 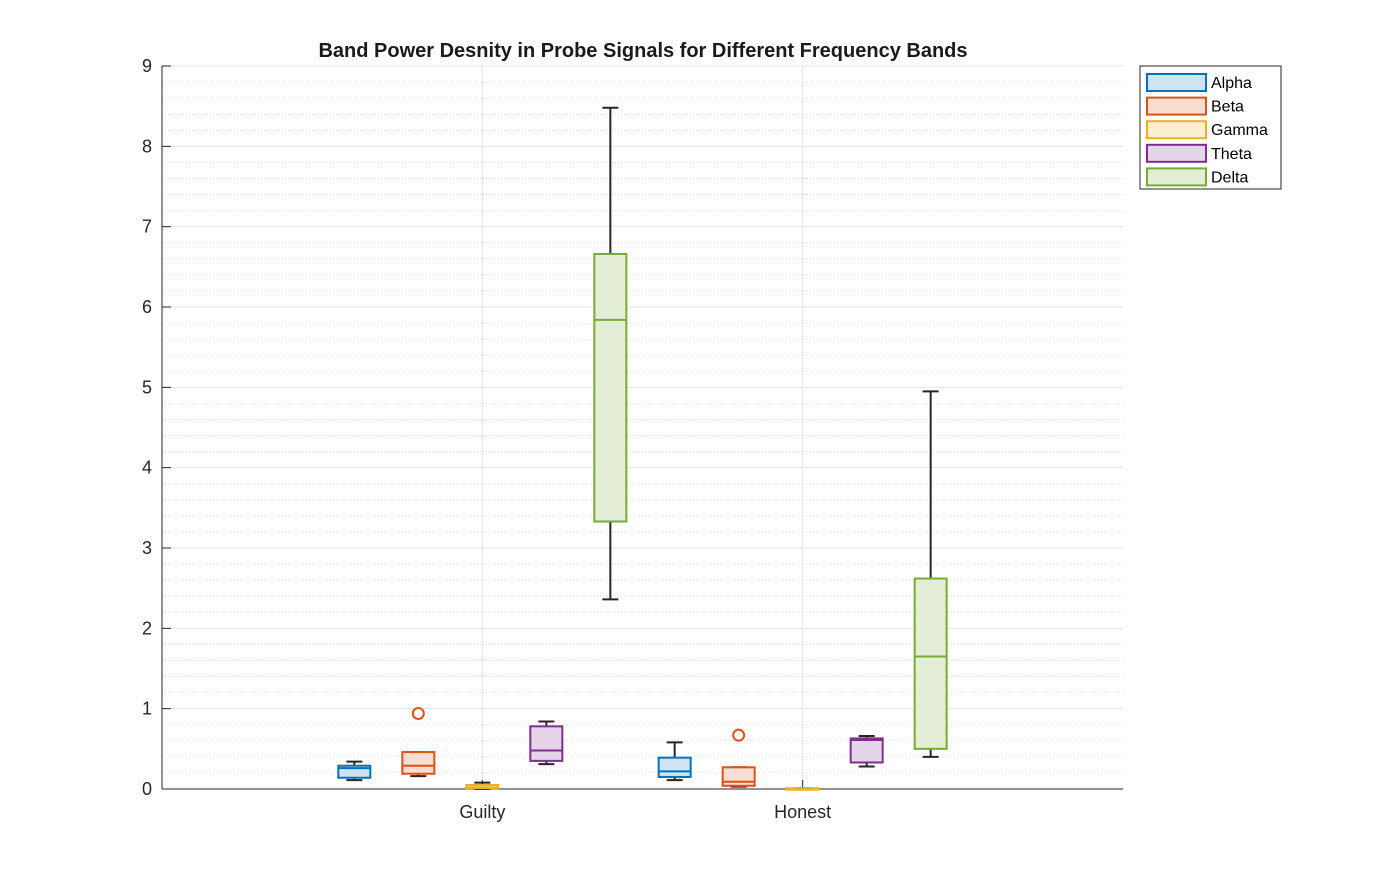 I want to click on legend-item-gamma: Gamma, so click(x=1207, y=130).